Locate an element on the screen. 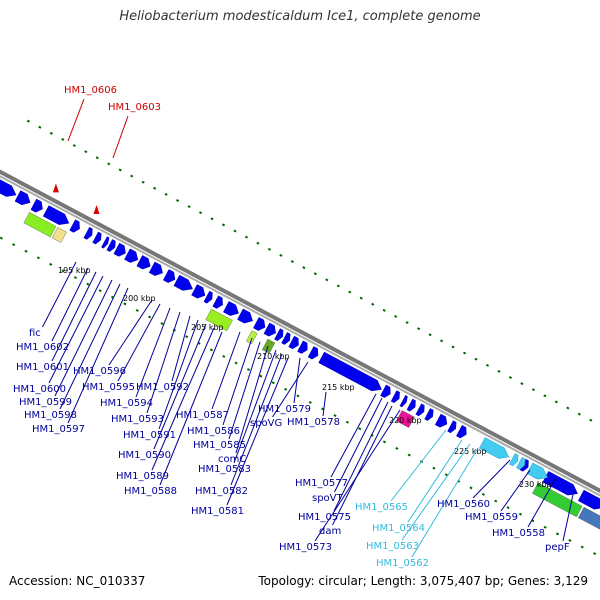 The width and height of the screenshot is (600, 600). gene-label: HM1_0563 is located at coordinates (392, 546).